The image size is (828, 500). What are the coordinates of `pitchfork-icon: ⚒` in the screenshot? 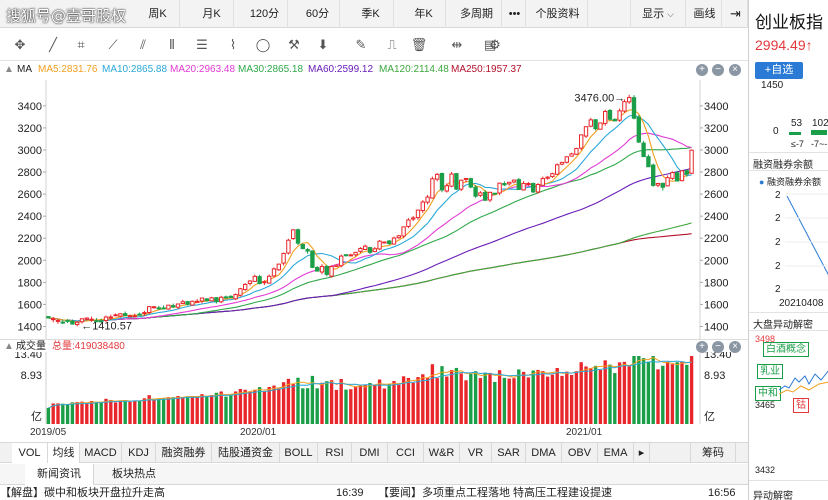 It's located at (294, 44).